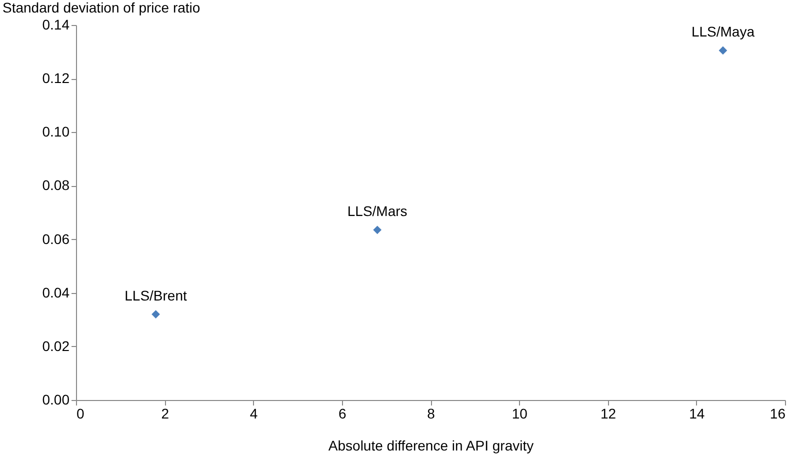  Describe the element at coordinates (254, 414) in the screenshot. I see `x-tick-label: 4` at that location.